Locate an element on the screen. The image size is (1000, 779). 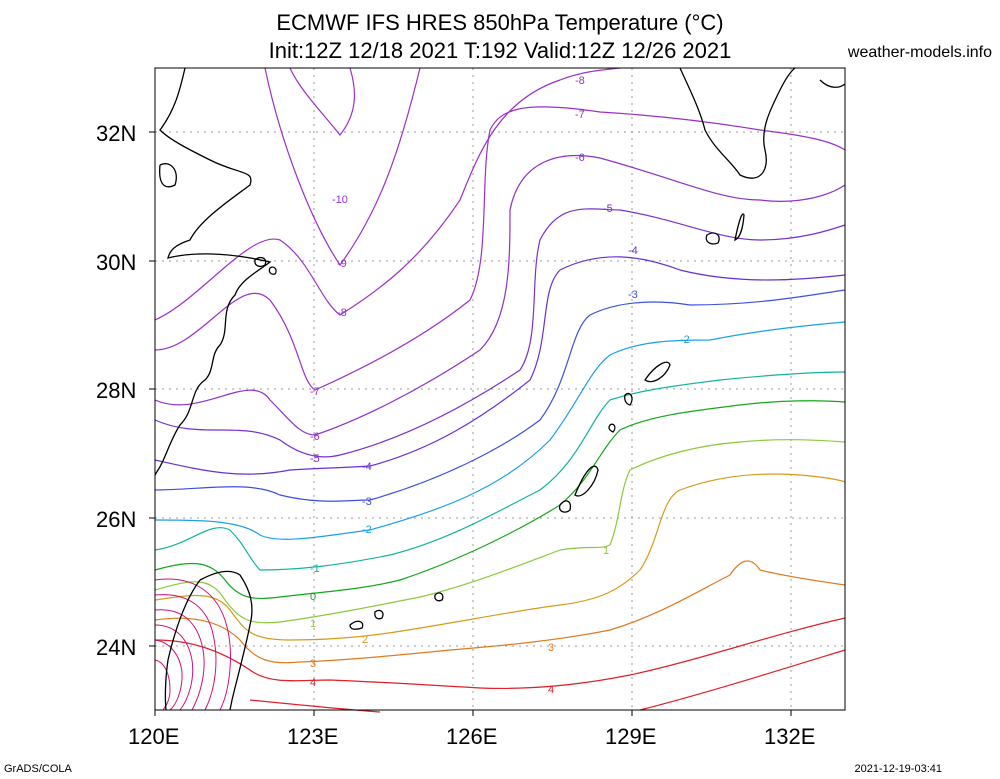
shikoku-coast is located at coordinates (832, 83).